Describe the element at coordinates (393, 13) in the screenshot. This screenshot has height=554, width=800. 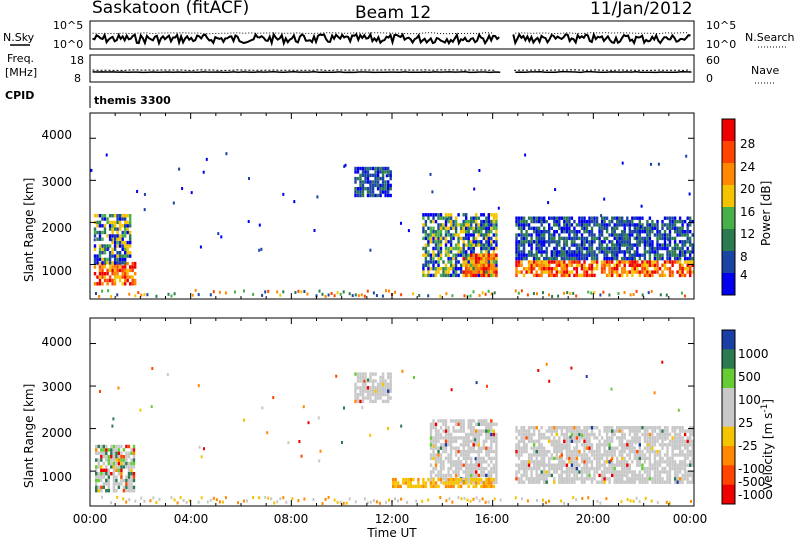
I see `beam-title: Beam 12` at that location.